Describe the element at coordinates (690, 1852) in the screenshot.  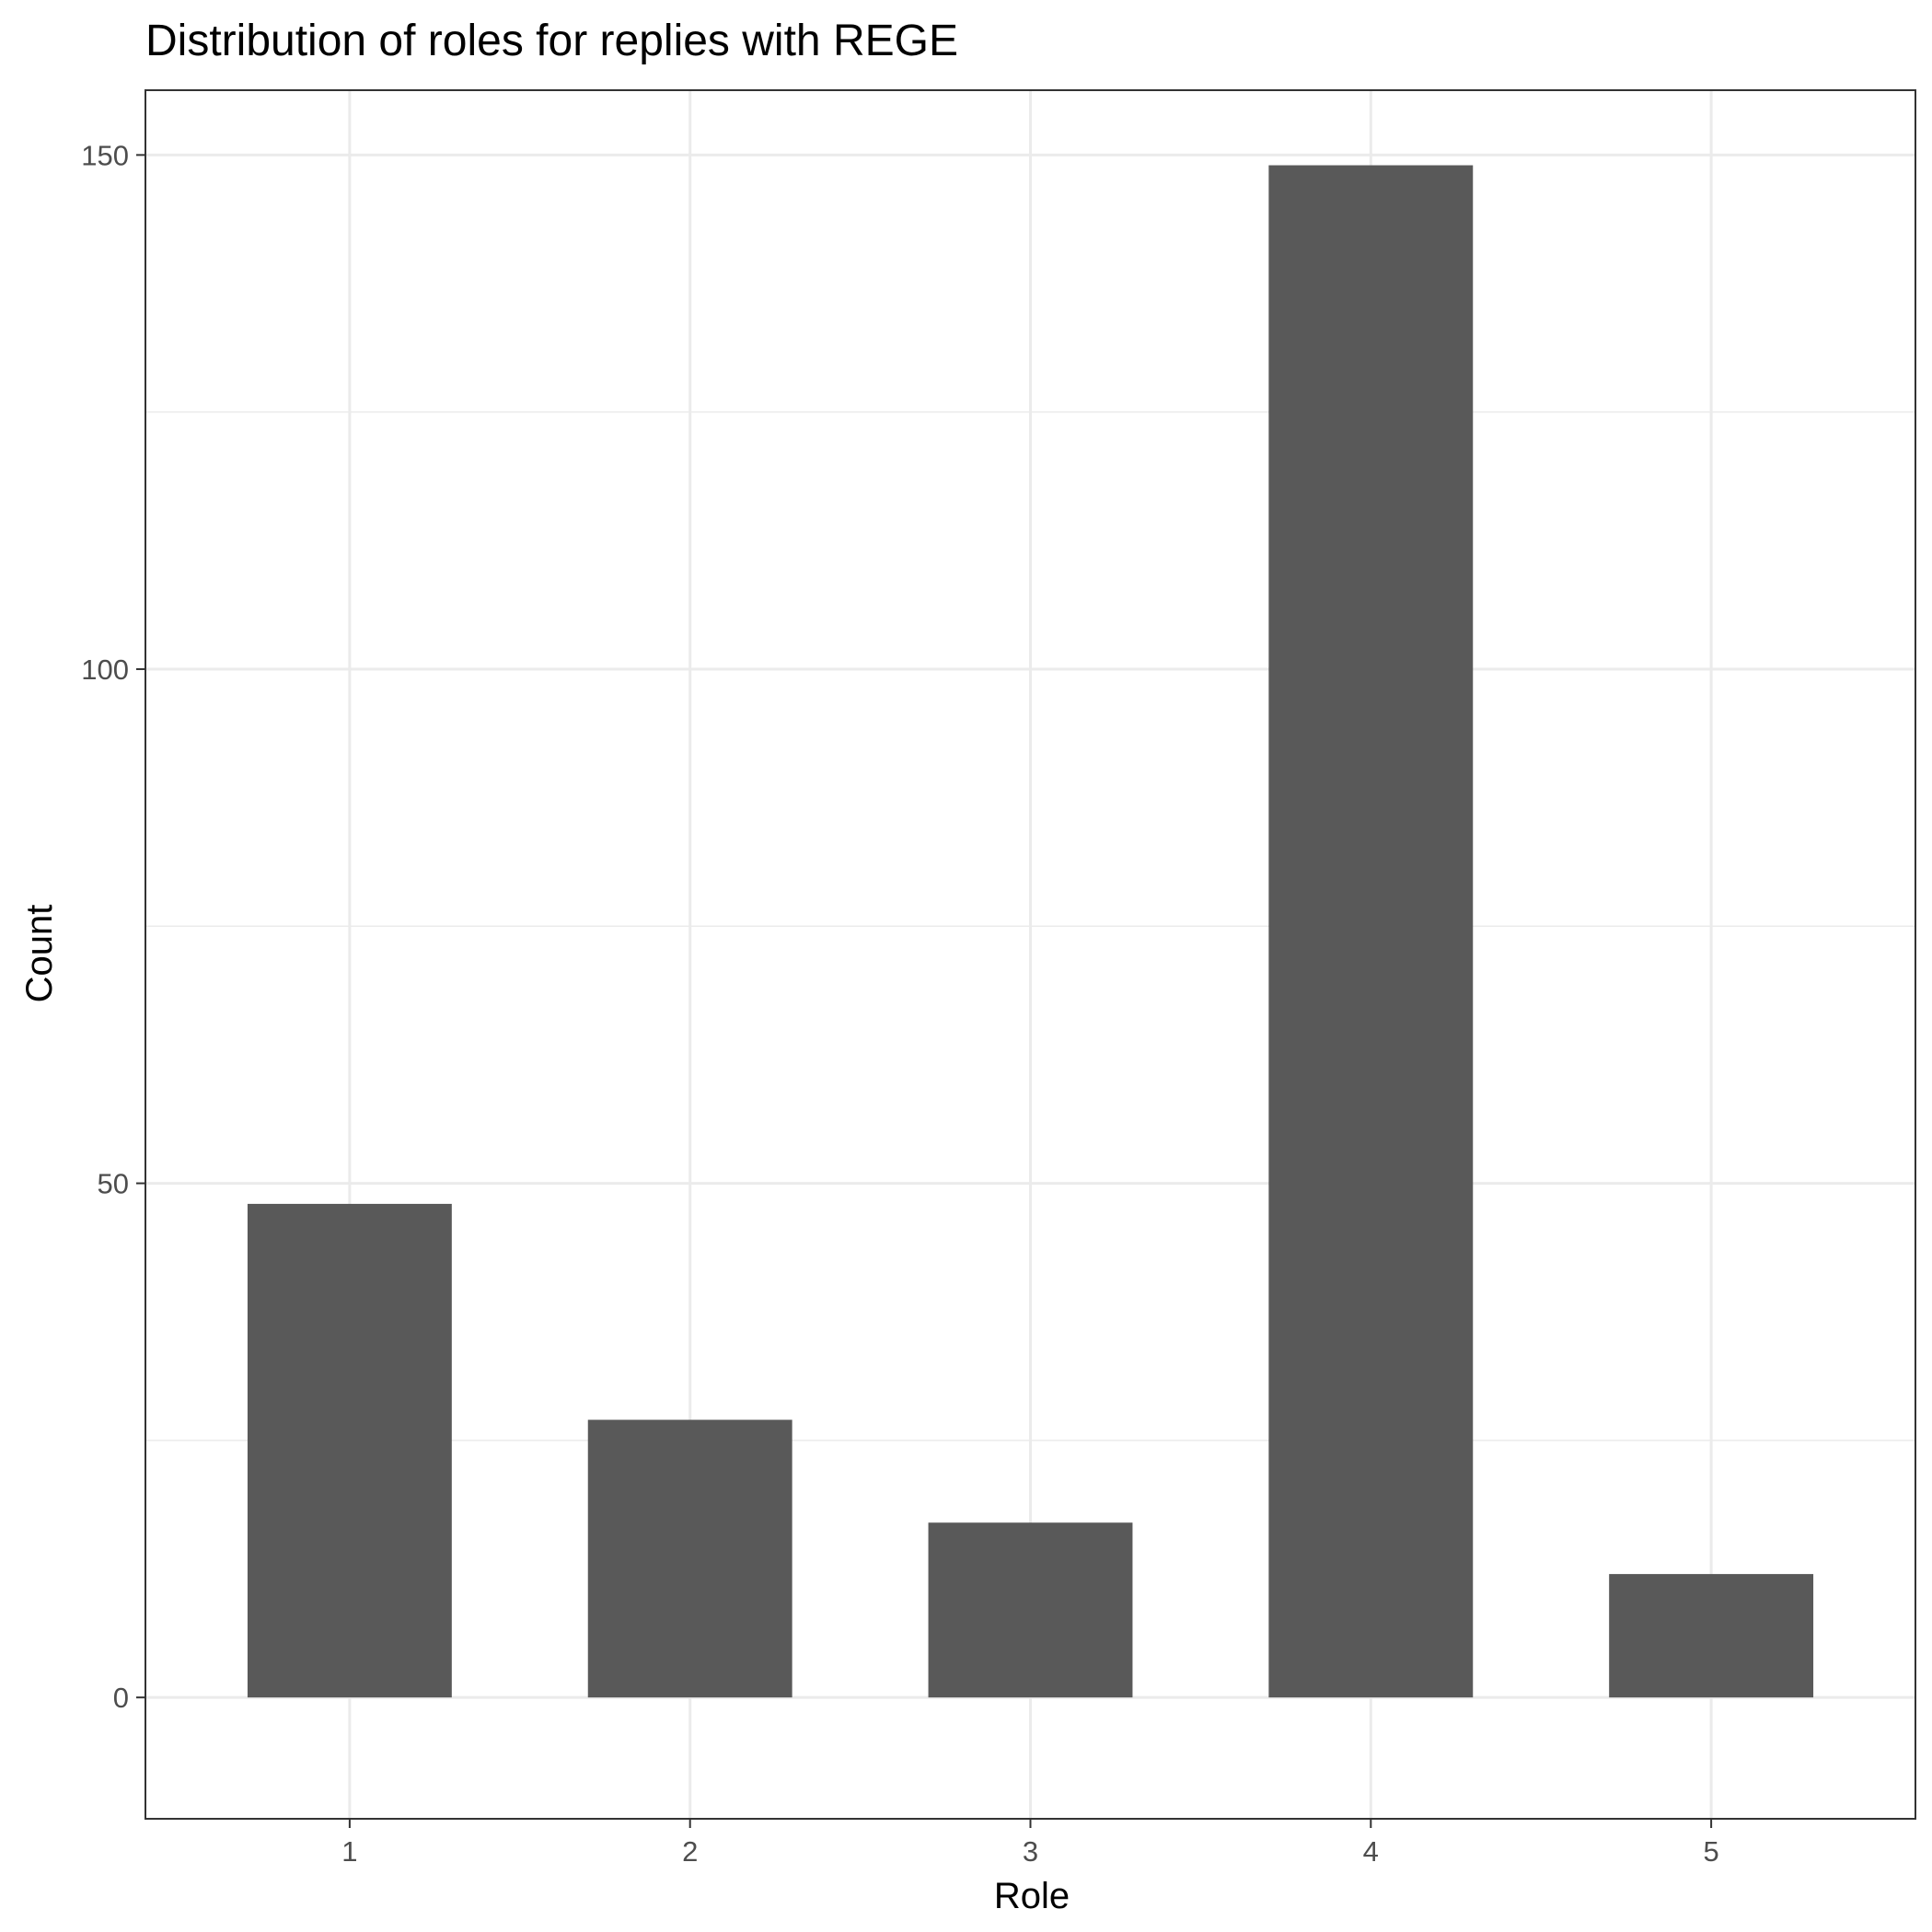
I see `x-tick-label: 2` at that location.